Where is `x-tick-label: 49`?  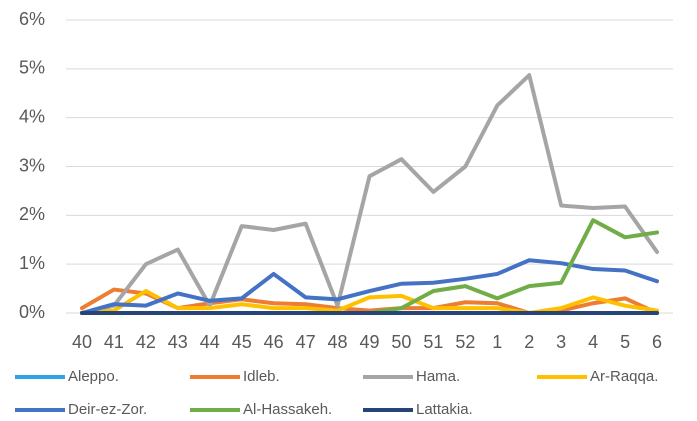
x-tick-label: 49 is located at coordinates (369, 342).